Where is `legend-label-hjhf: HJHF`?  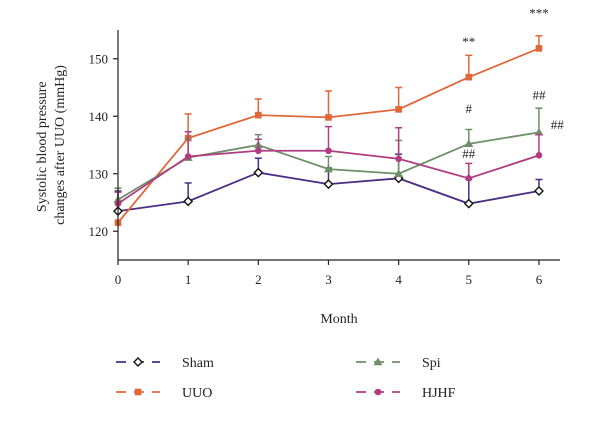 legend-label-hjhf: HJHF is located at coordinates (439, 393).